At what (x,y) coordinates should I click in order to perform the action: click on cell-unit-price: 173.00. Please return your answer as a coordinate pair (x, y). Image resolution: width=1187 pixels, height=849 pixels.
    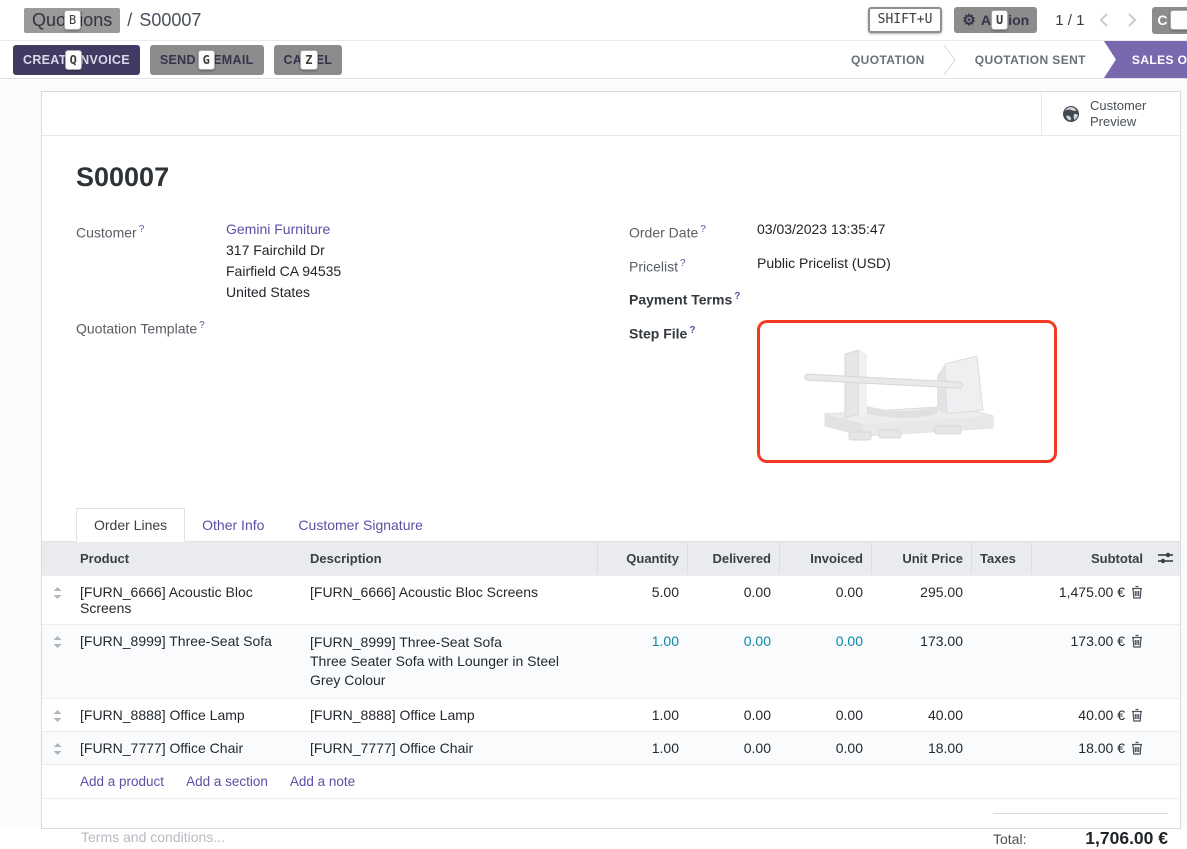
    Looking at the image, I should click on (921, 661).